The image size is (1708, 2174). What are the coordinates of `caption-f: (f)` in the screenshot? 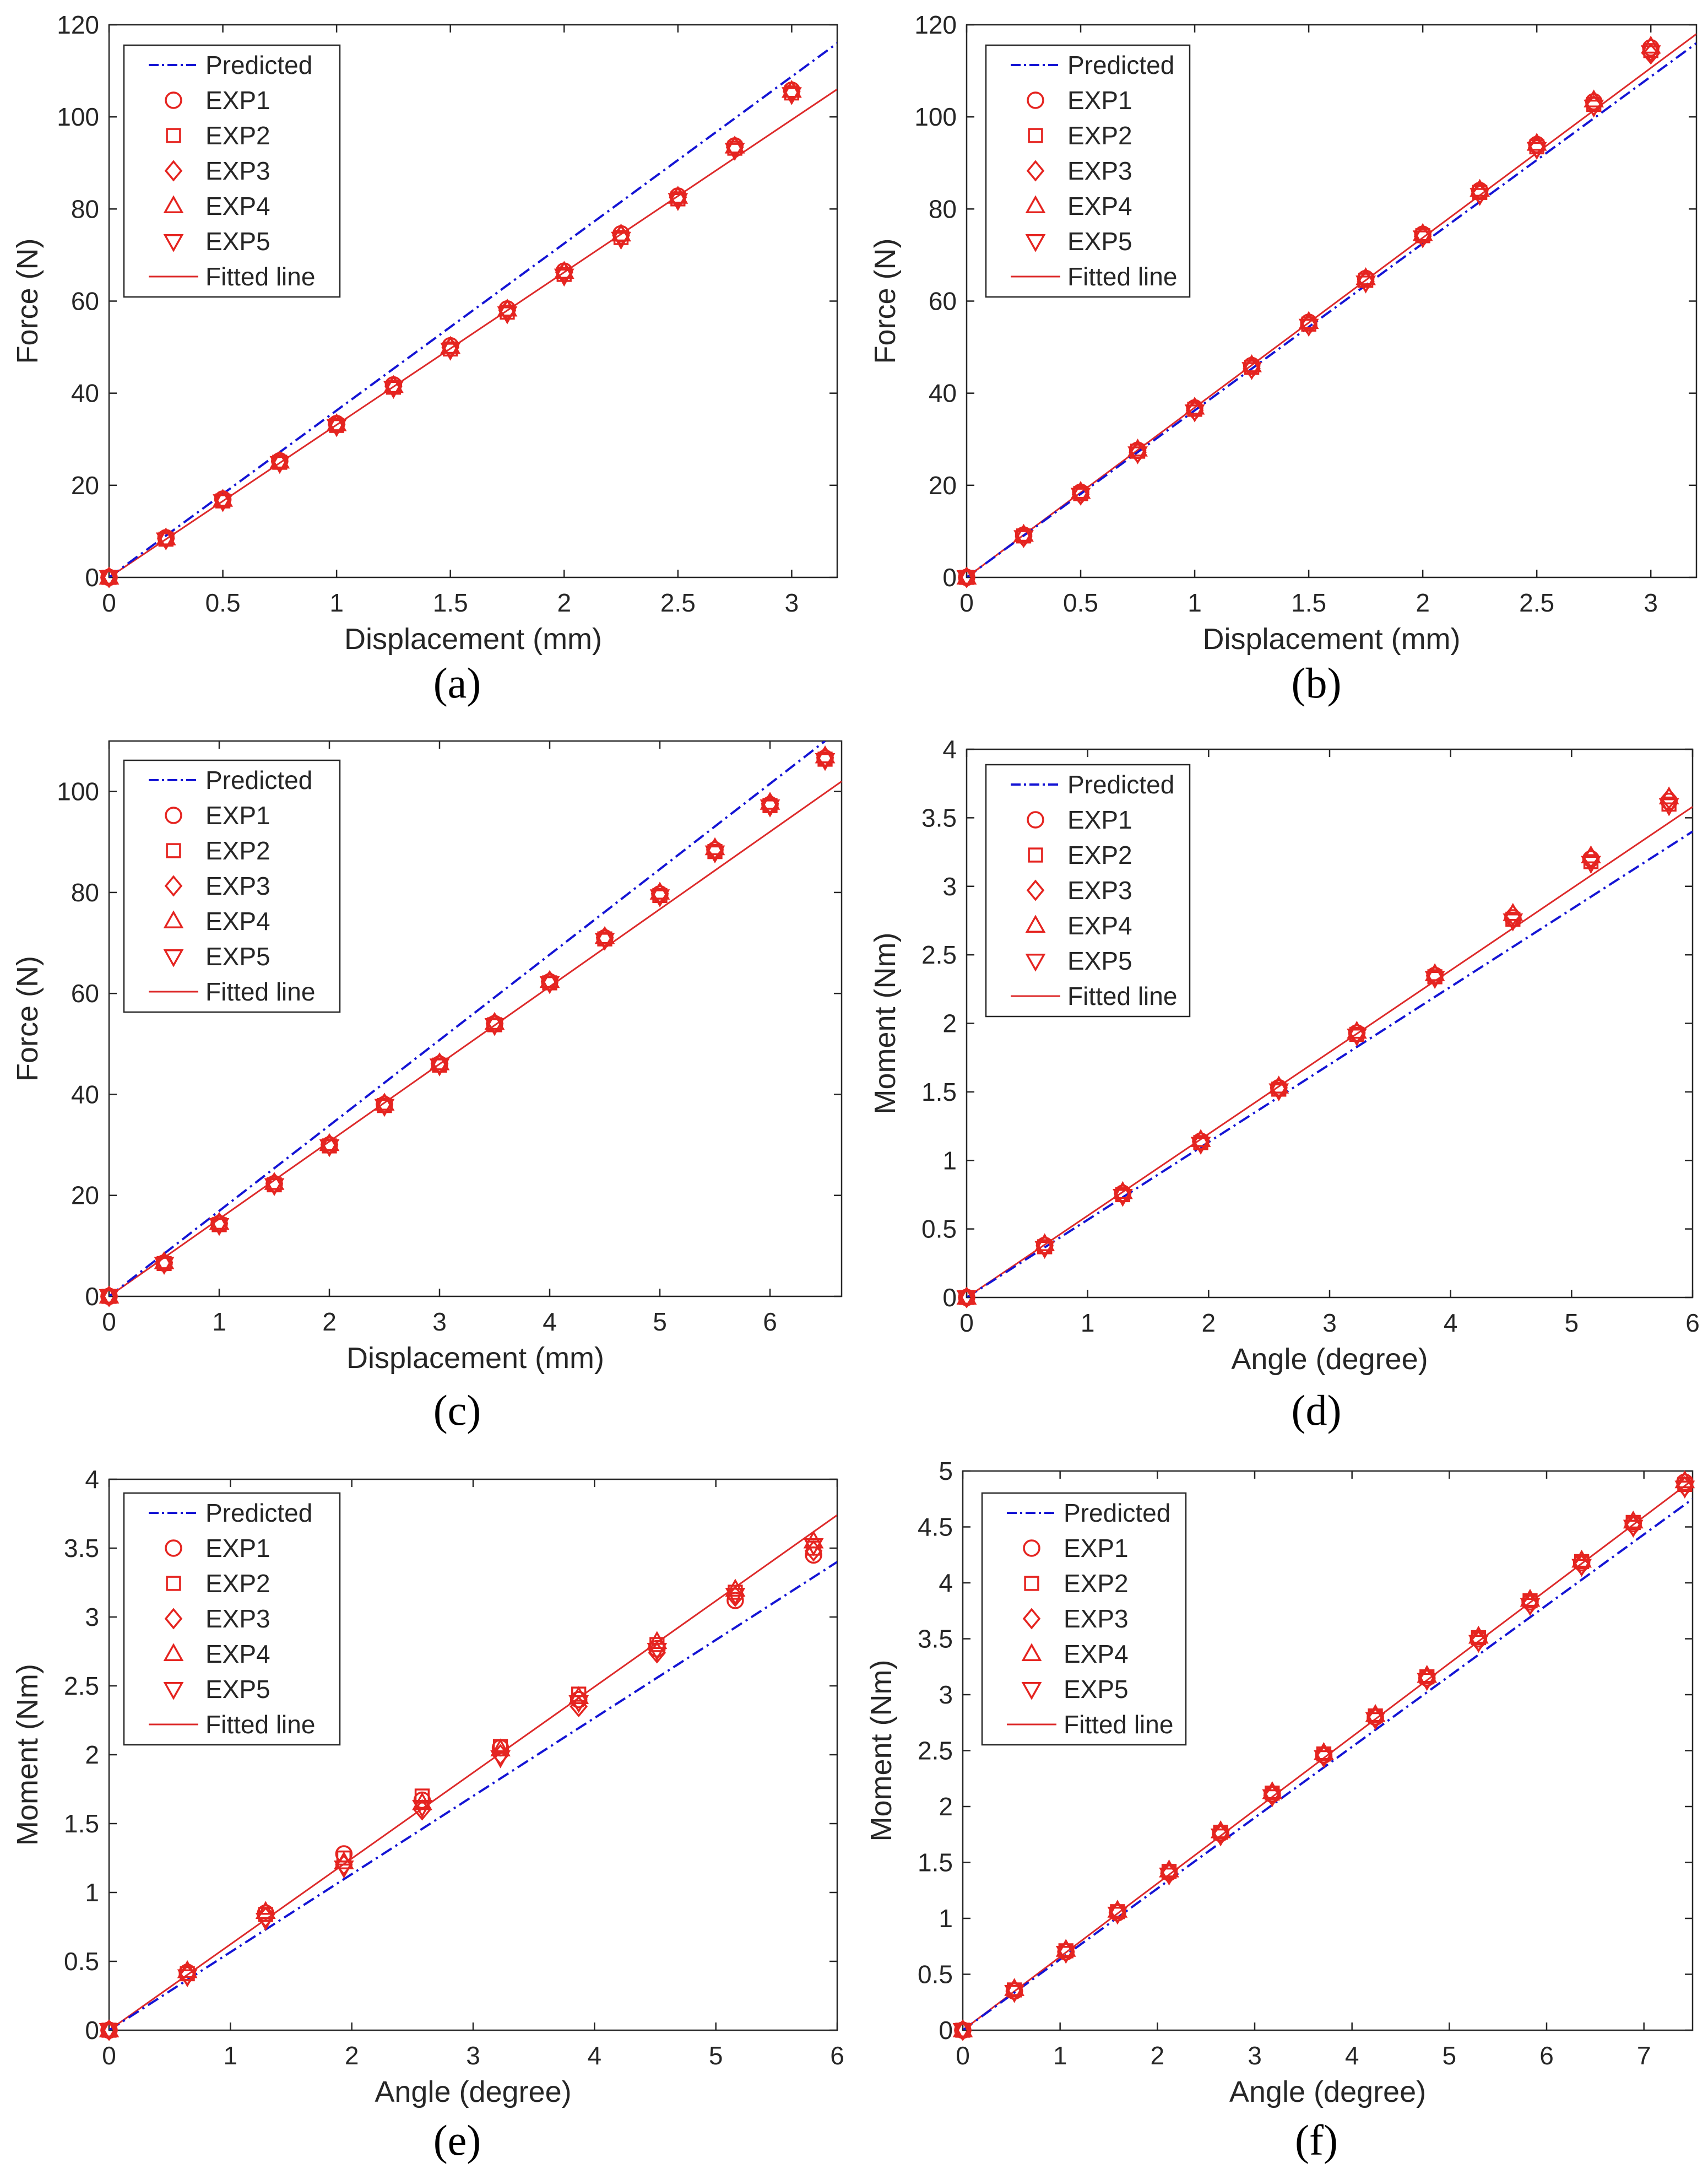 It's located at (1317, 2140).